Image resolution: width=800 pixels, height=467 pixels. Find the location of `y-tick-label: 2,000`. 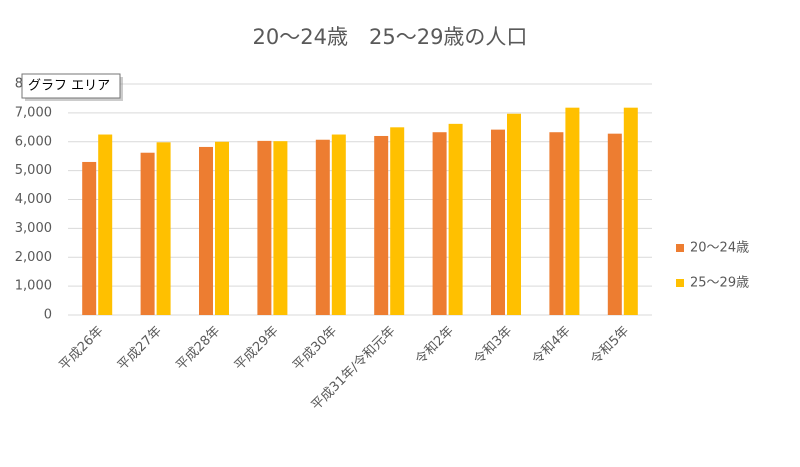

y-tick-label: 2,000 is located at coordinates (33, 257).